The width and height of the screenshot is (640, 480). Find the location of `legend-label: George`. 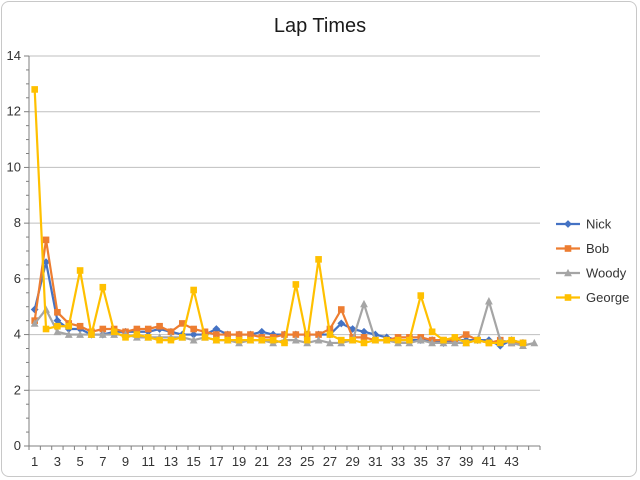

legend-label: George is located at coordinates (607, 297).